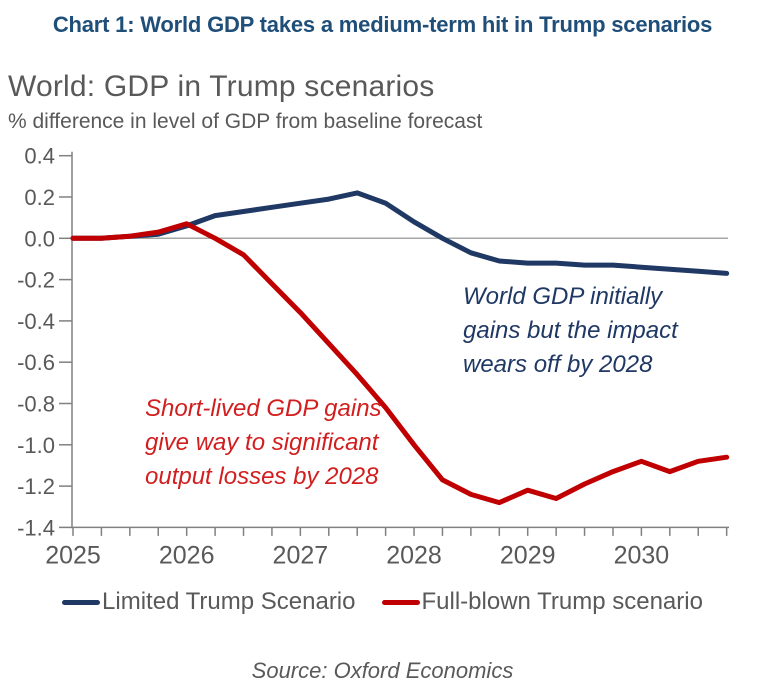 The width and height of the screenshot is (765, 697). I want to click on y-tick-label: -1.2, so click(36, 486).